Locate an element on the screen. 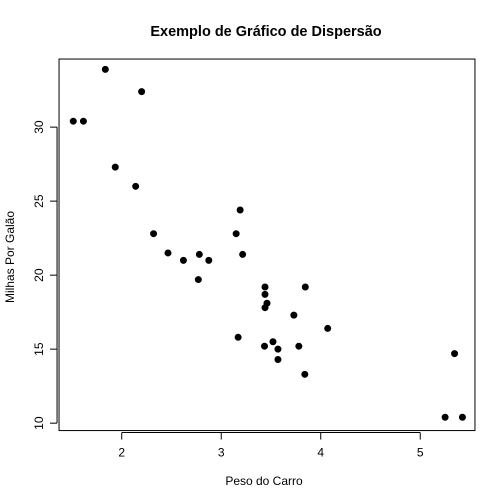 The image size is (504, 504). y-tick-label: 30 is located at coordinates (39, 127).